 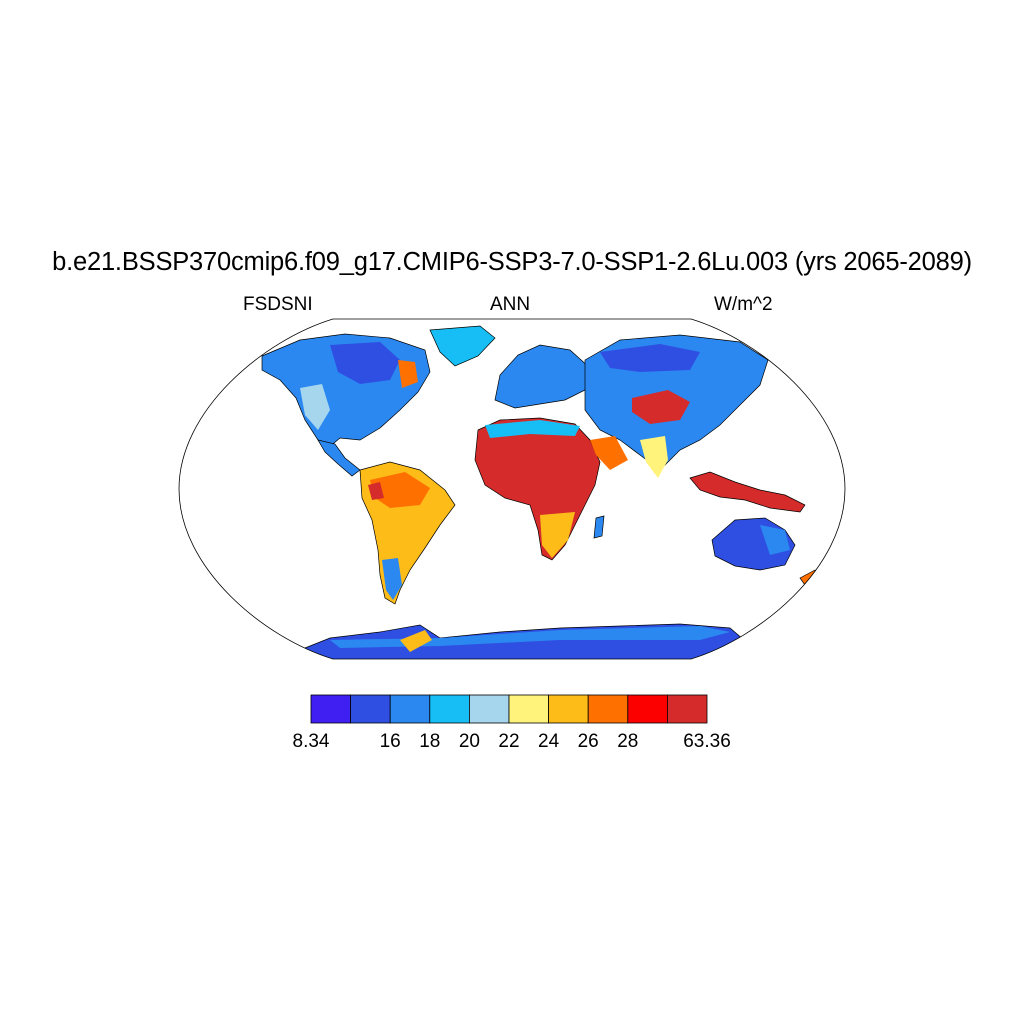 What do you see at coordinates (390, 741) in the screenshot?
I see `colorbar-label: 16` at bounding box center [390, 741].